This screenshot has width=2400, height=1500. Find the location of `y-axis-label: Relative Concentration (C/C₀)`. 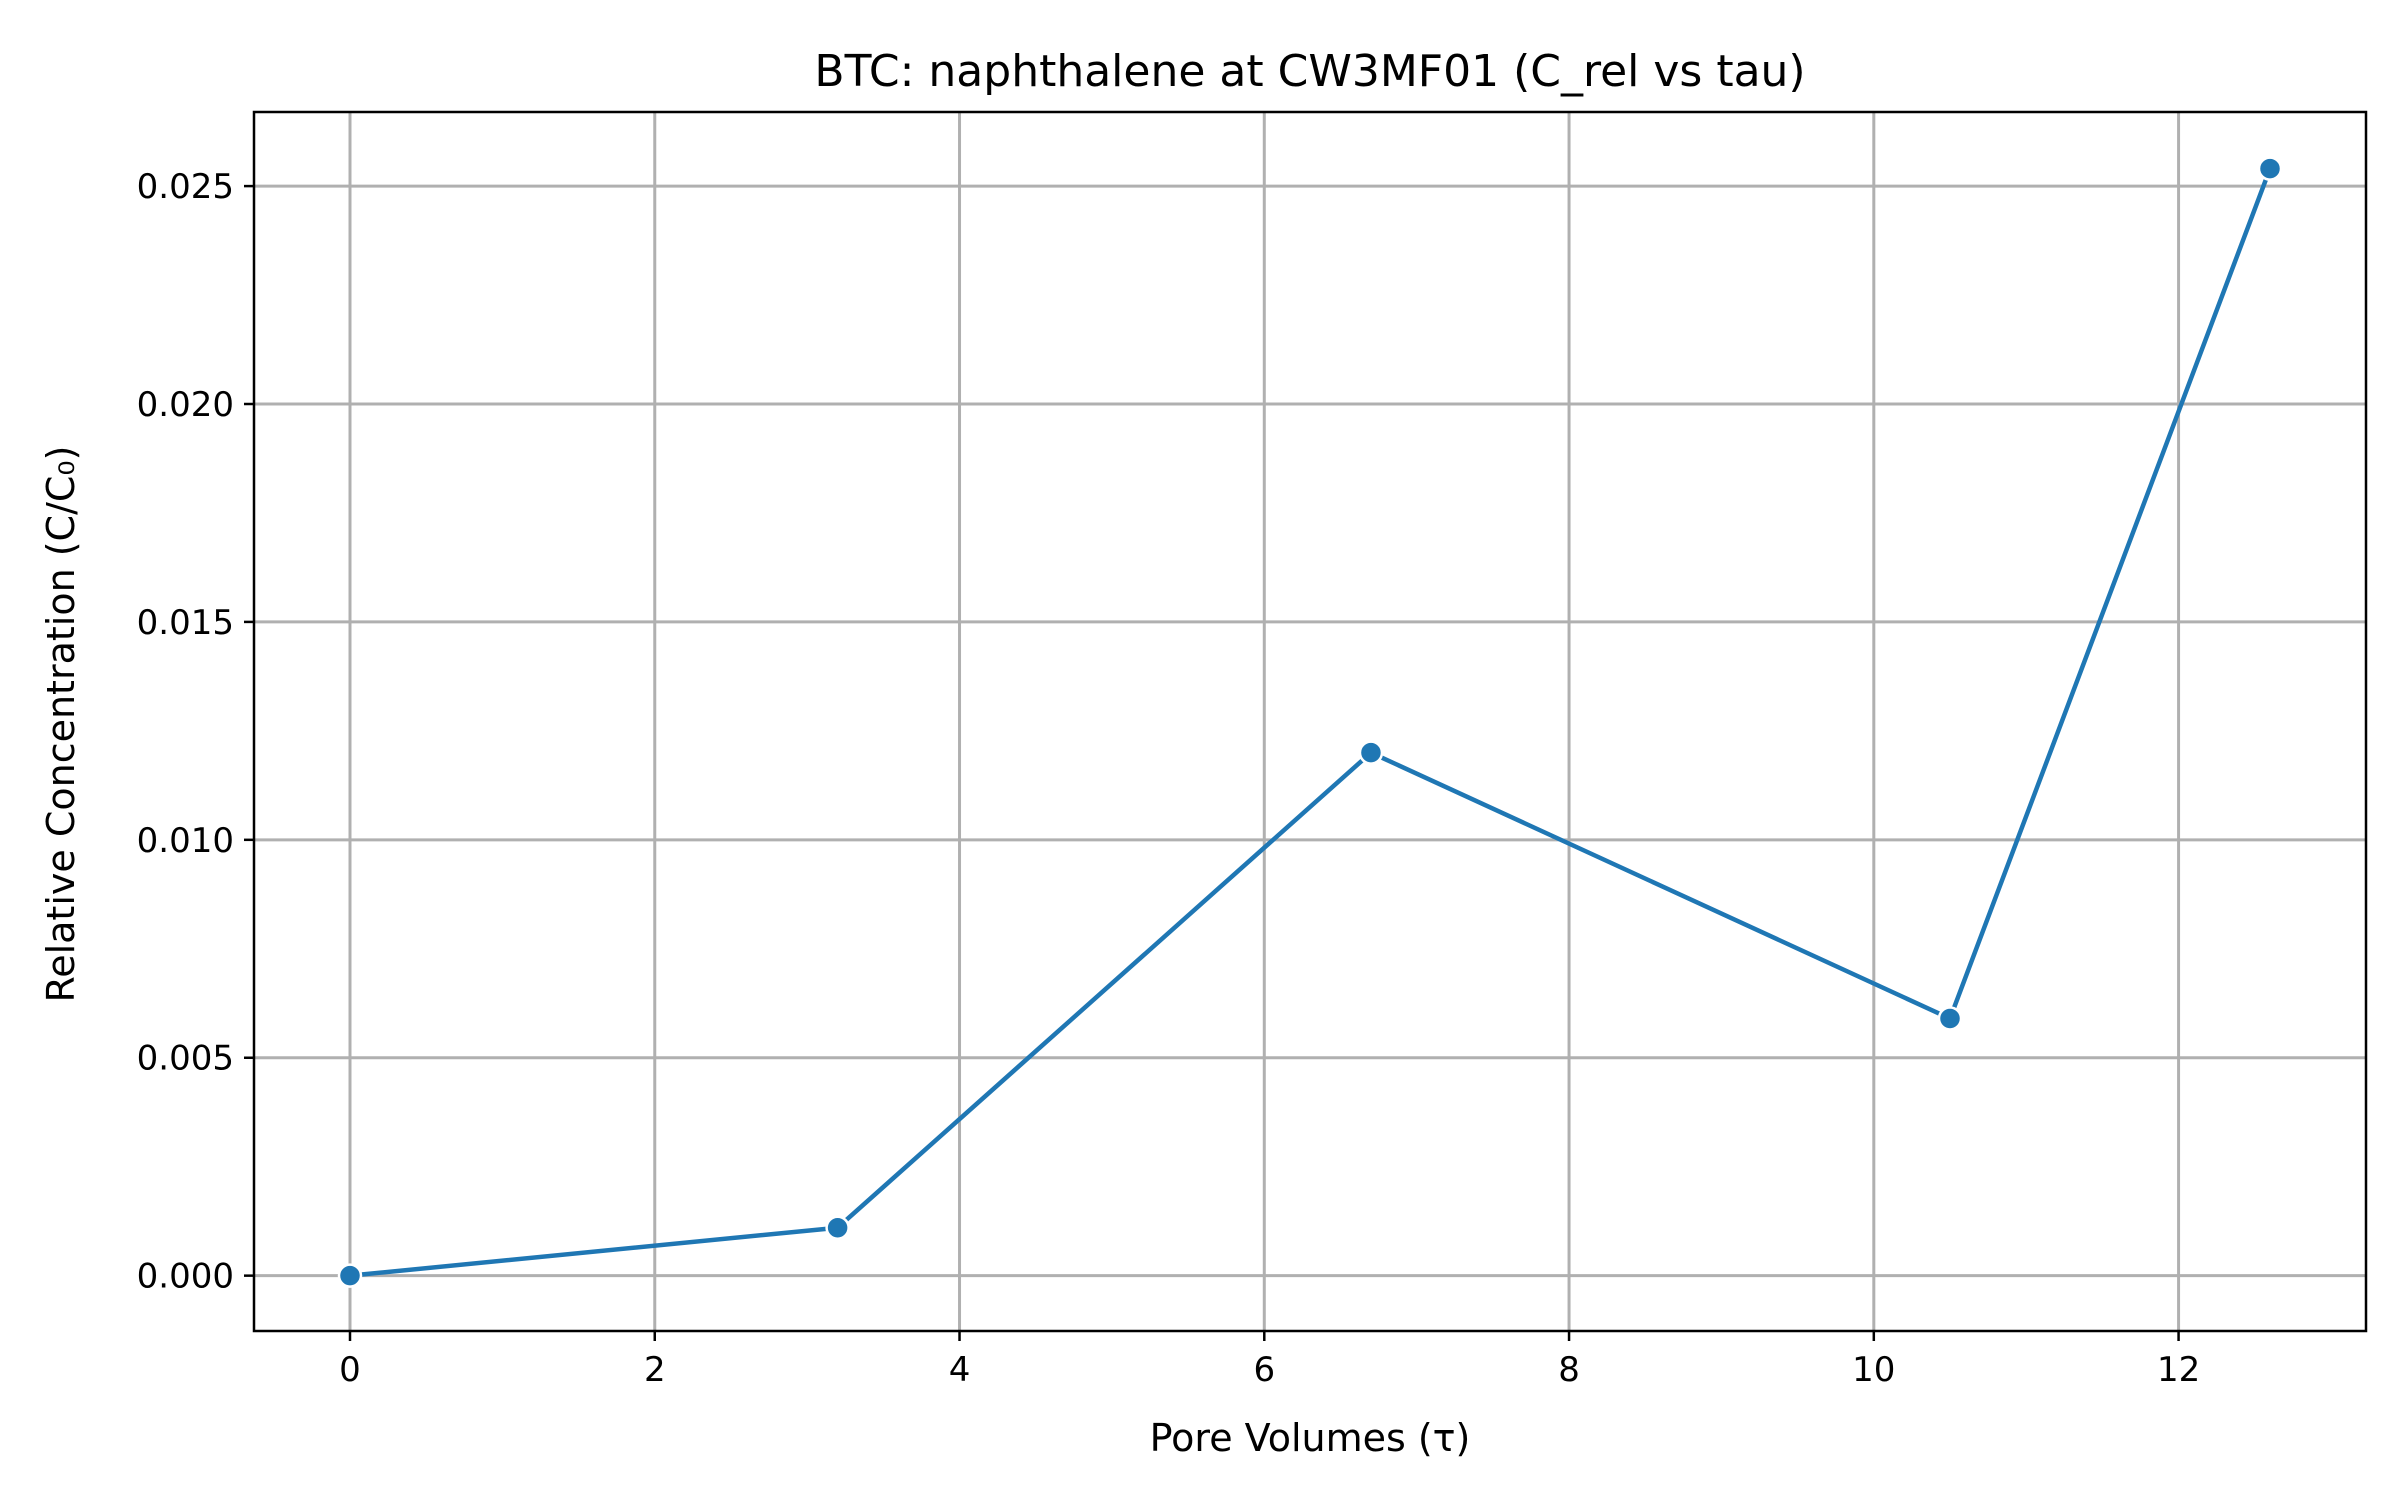

y-axis-label: Relative Concentration (C/C₀) is located at coordinates (61, 724).